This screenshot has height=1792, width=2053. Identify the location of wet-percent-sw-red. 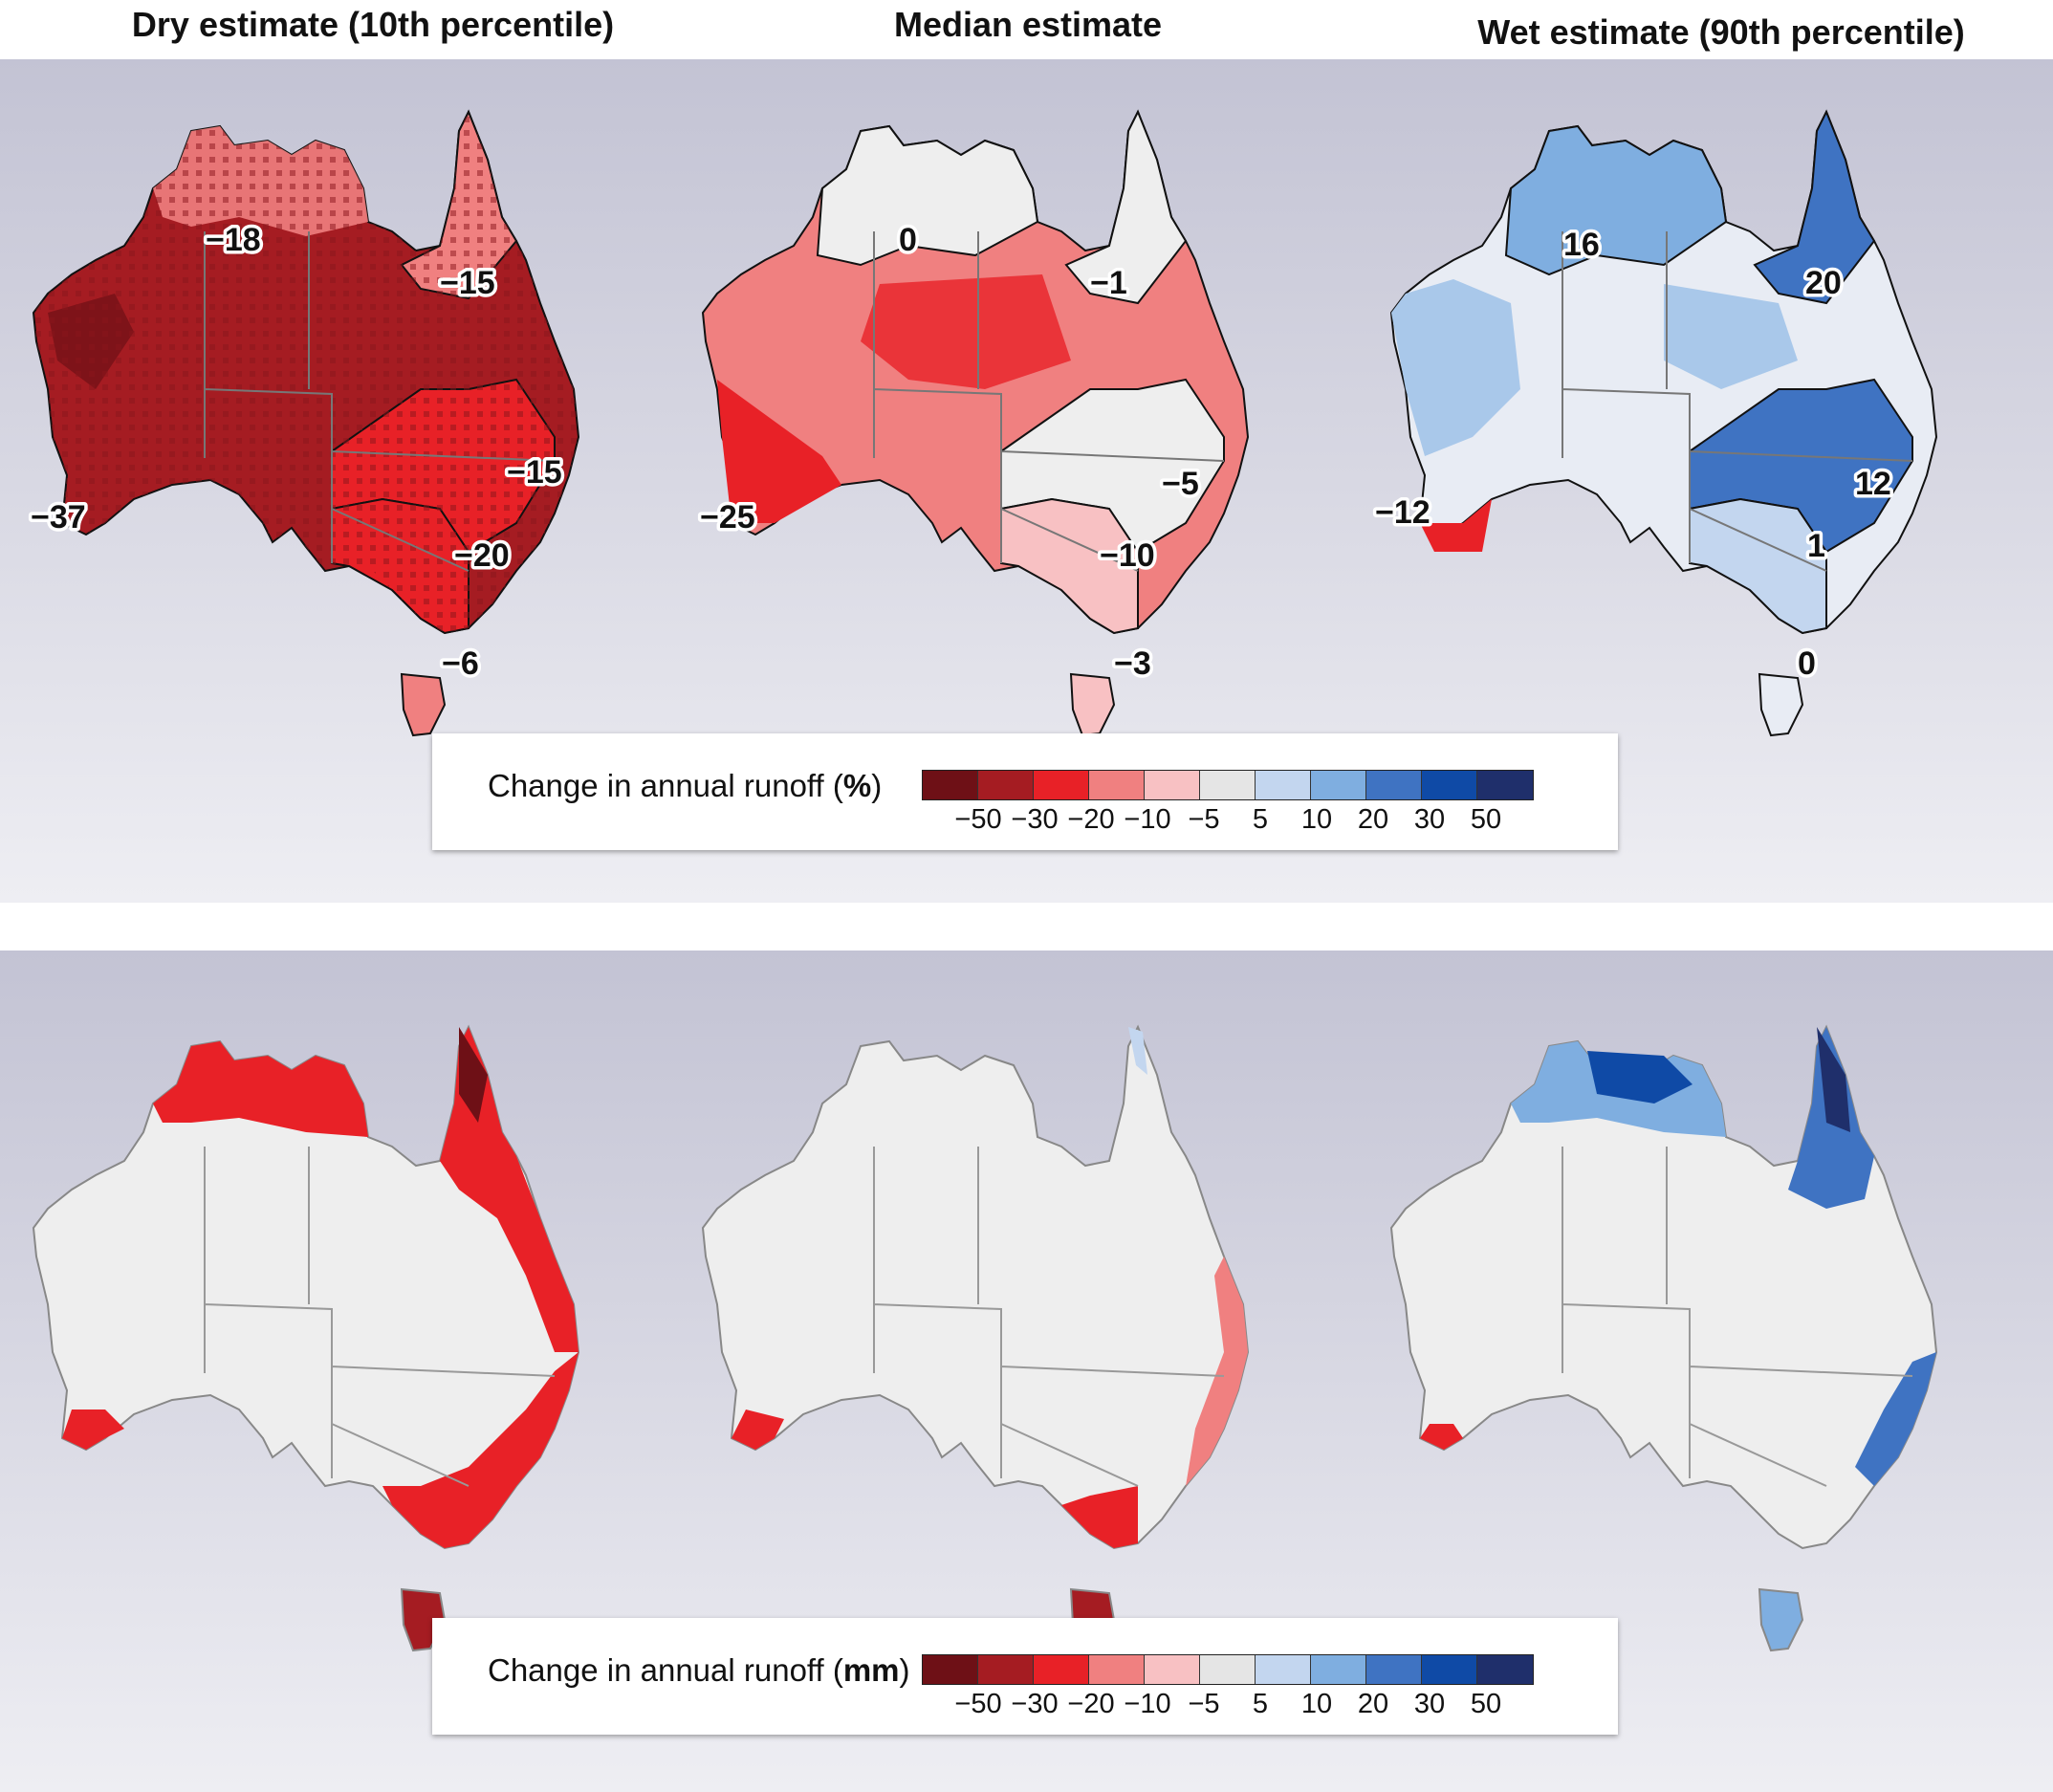
(1456, 525).